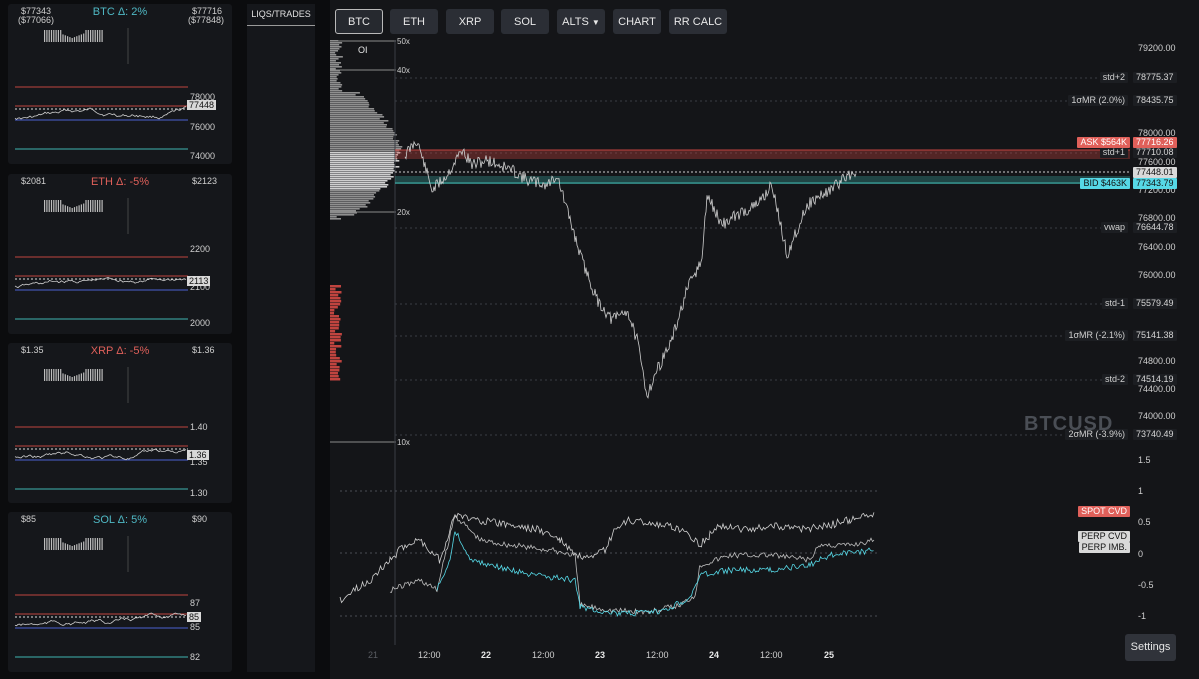 This screenshot has width=1199, height=679. I want to click on current-price-tag: 77448.01, so click(1155, 172).